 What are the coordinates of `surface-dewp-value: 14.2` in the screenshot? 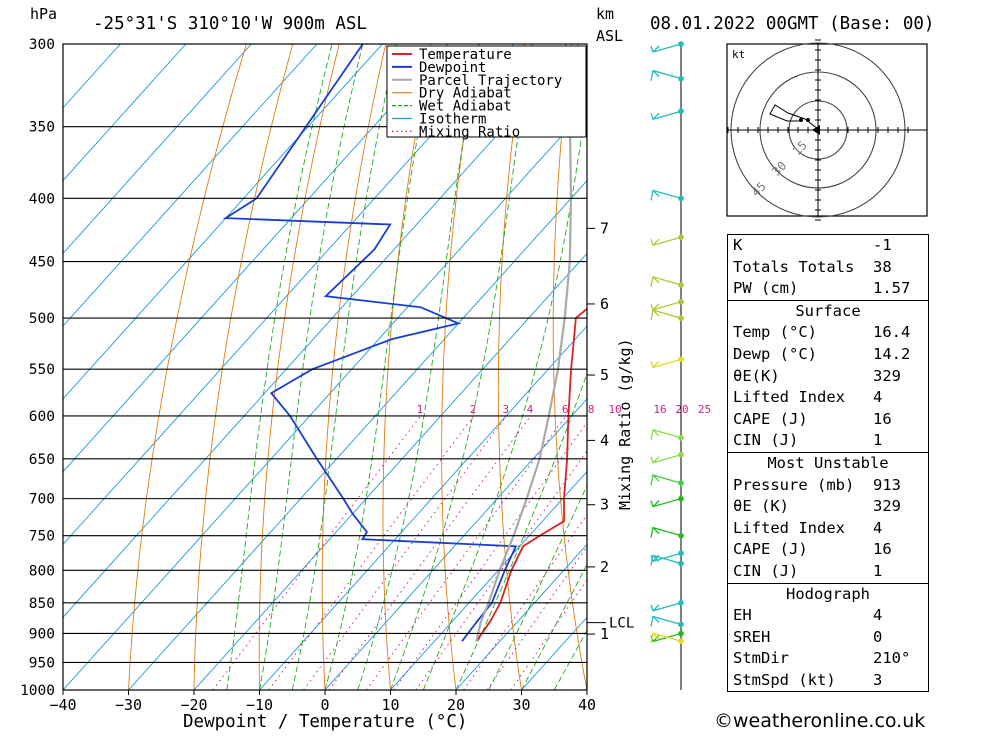 It's located at (891, 355).